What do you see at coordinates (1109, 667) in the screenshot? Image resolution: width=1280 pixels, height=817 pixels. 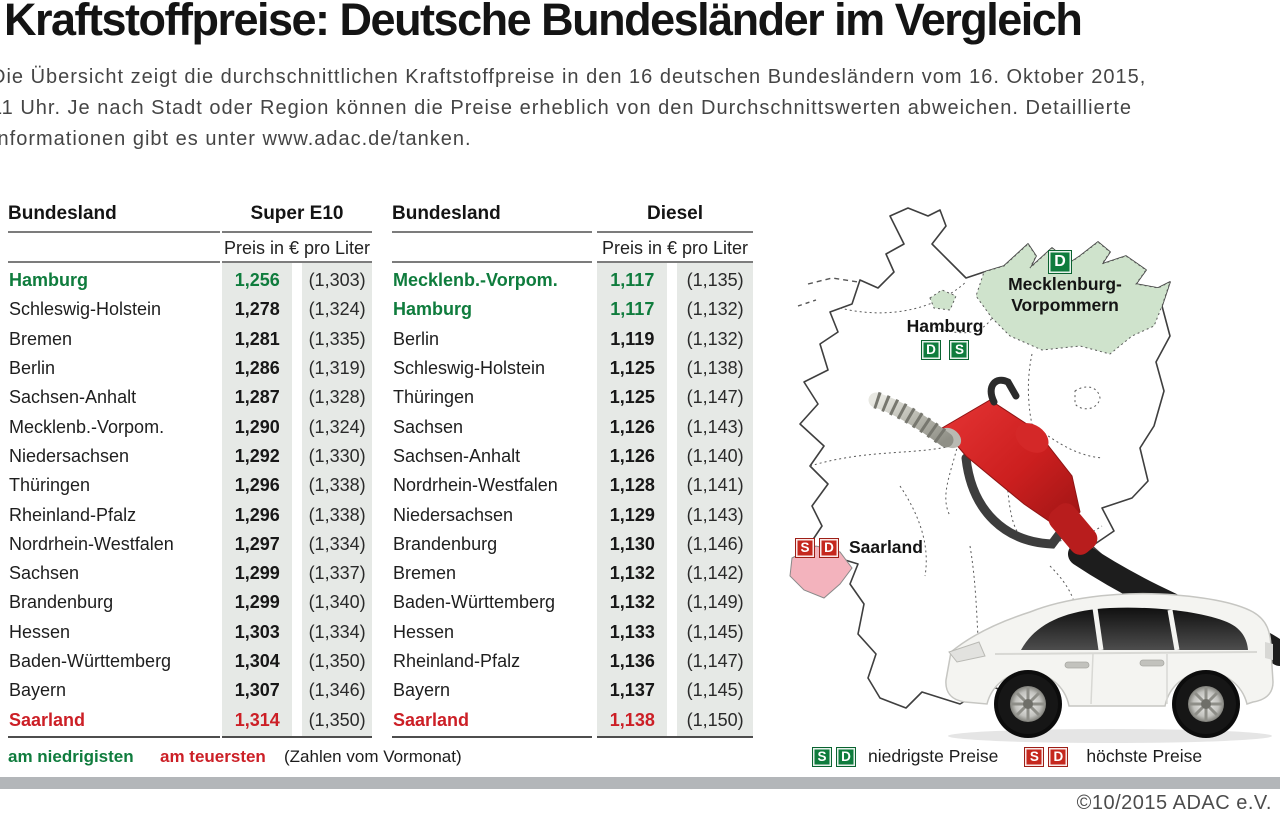 I see `car-svg` at bounding box center [1109, 667].